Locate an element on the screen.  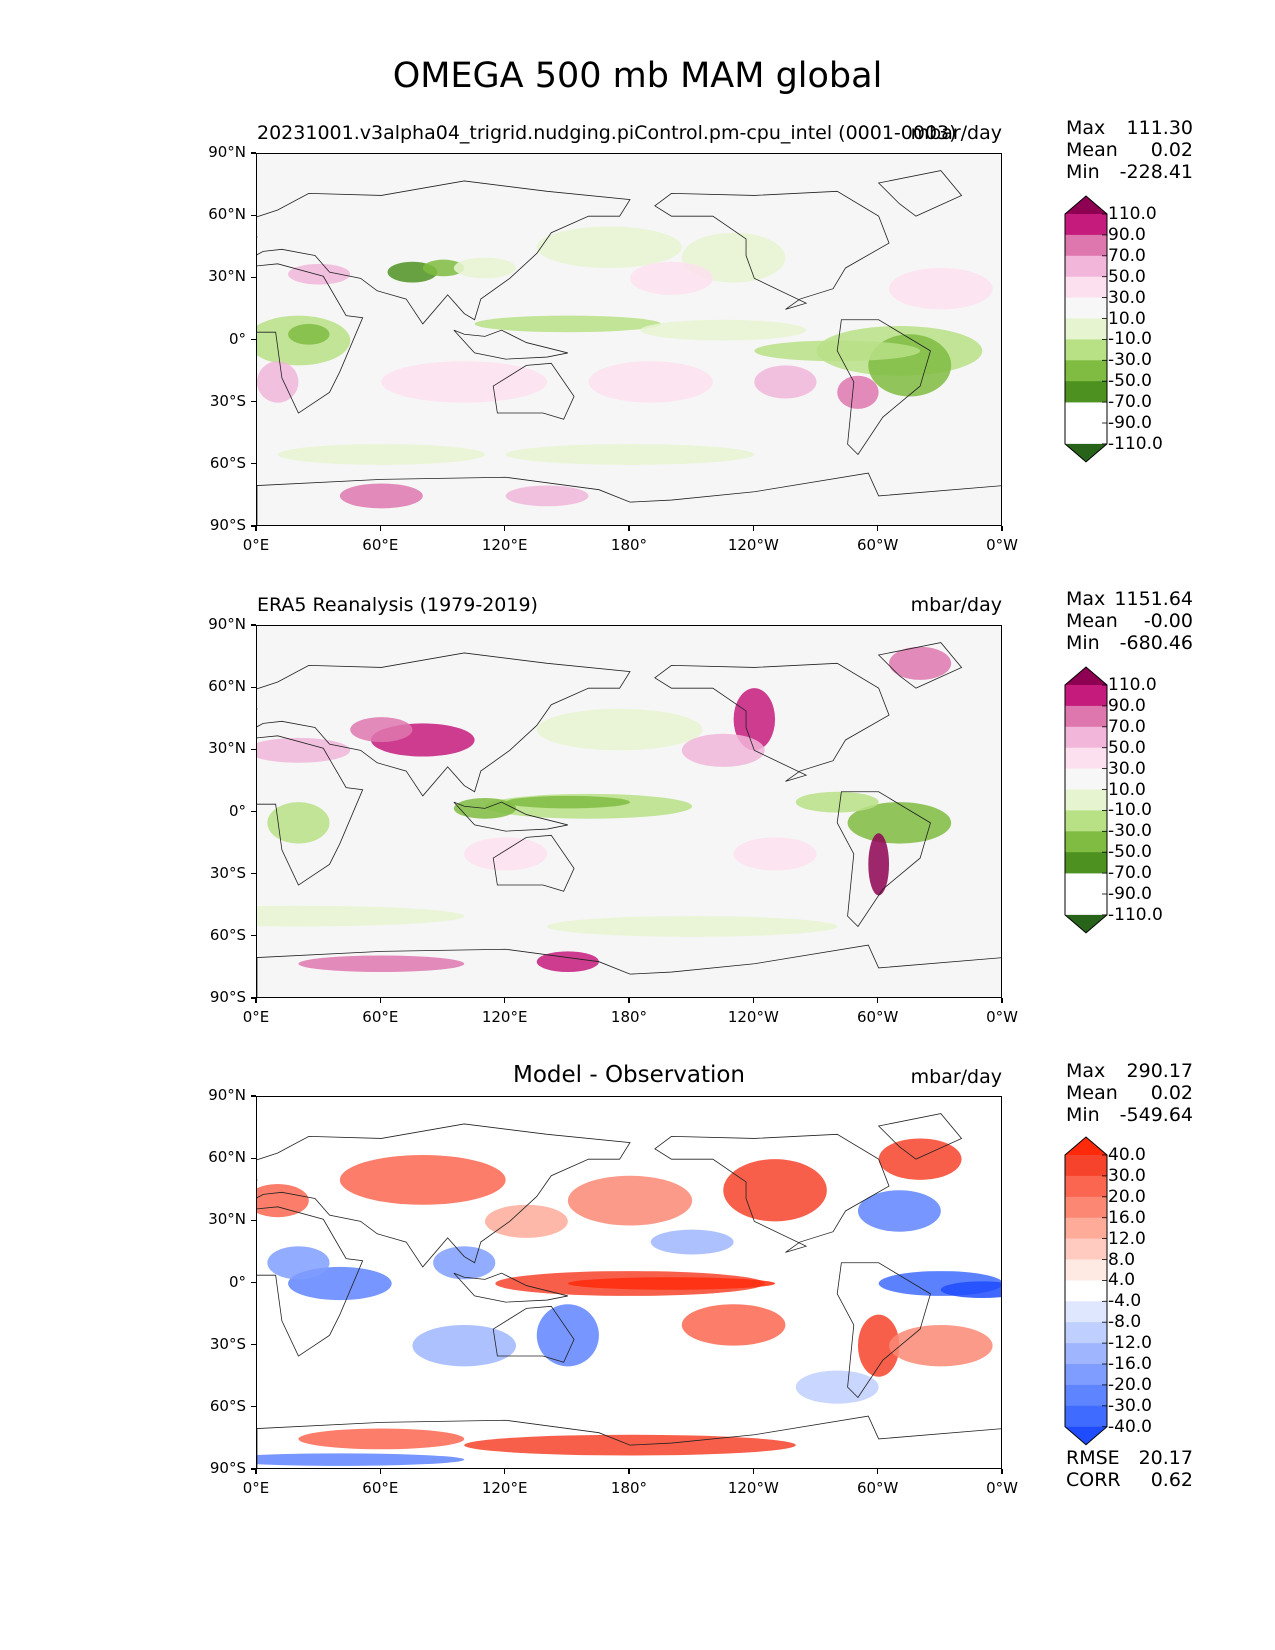
stats-obs: Max 1151.64 Mean -0.00 Min -680.46 is located at coordinates (1129, 621).